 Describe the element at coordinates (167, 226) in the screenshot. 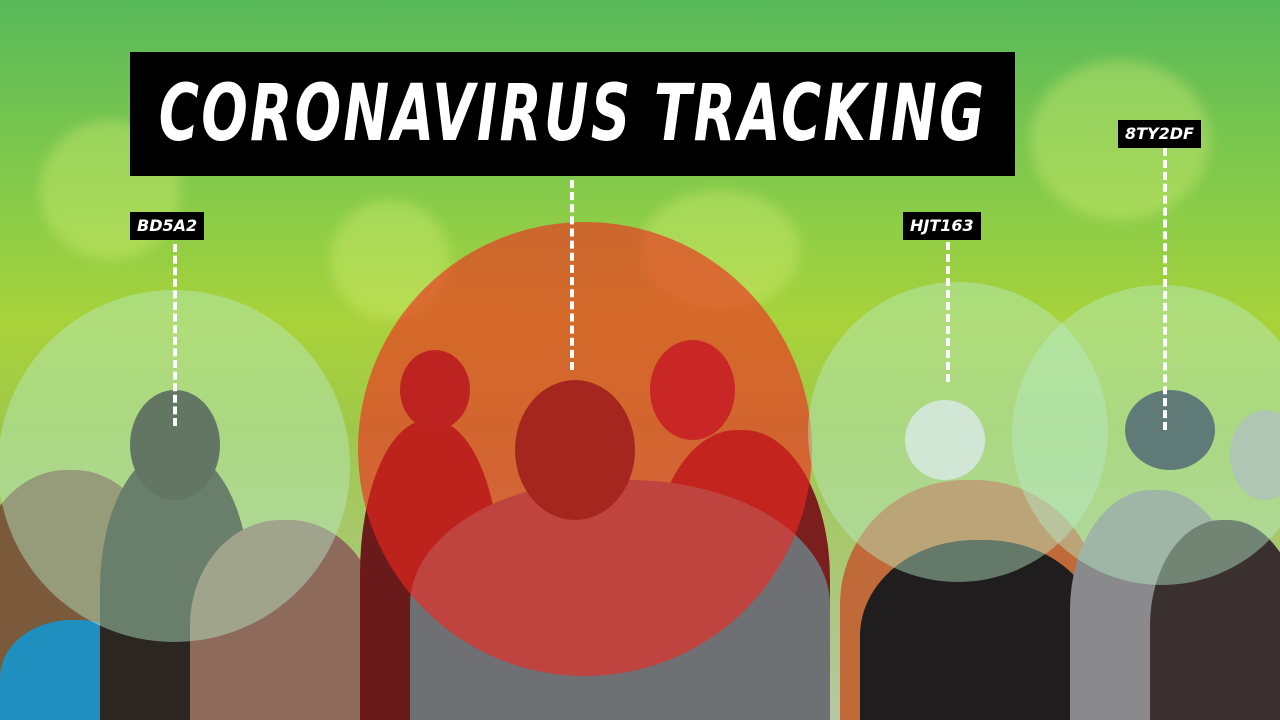

I see `person-id-tag: BD5A2` at that location.